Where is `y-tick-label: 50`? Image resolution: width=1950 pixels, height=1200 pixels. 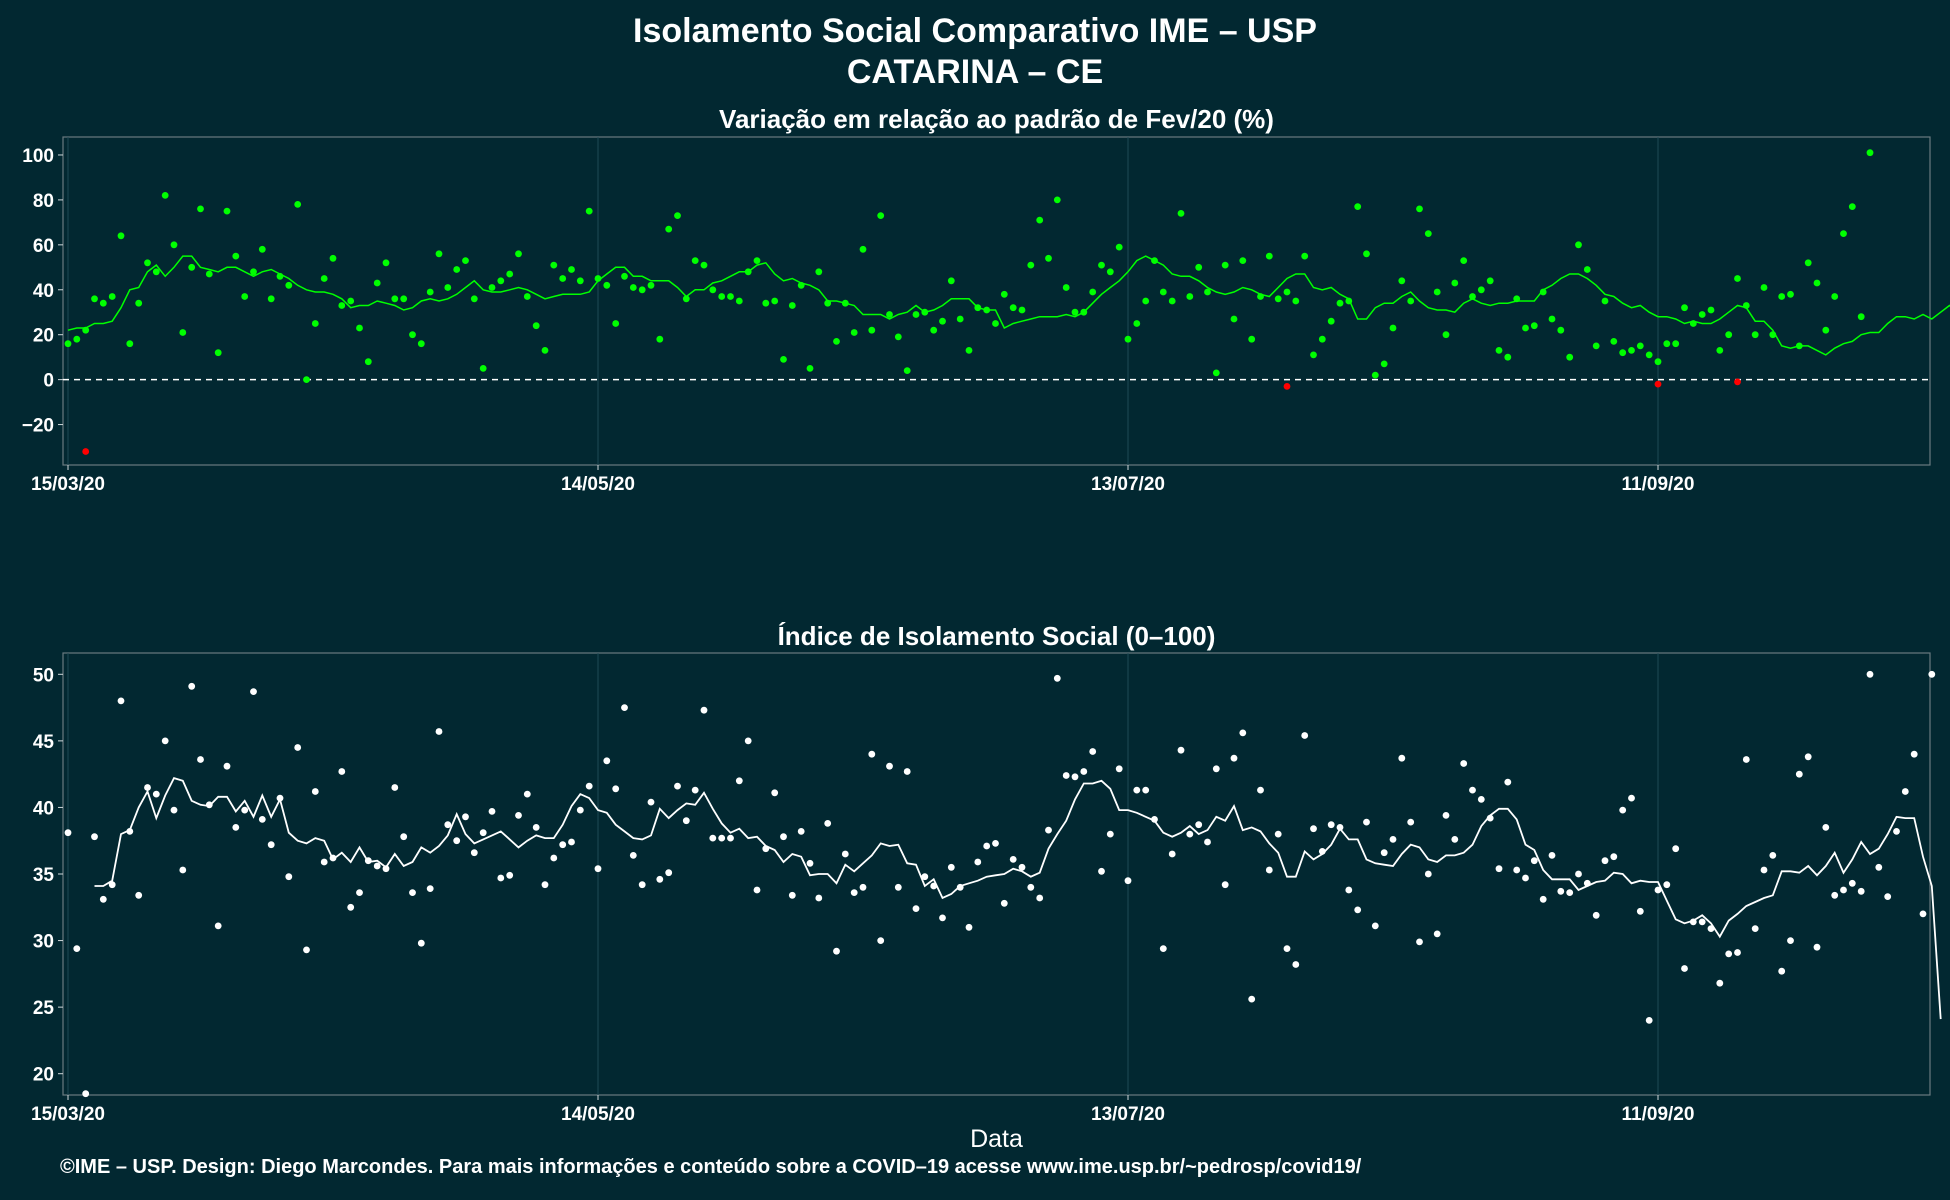
y-tick-label: 50 is located at coordinates (43, 675).